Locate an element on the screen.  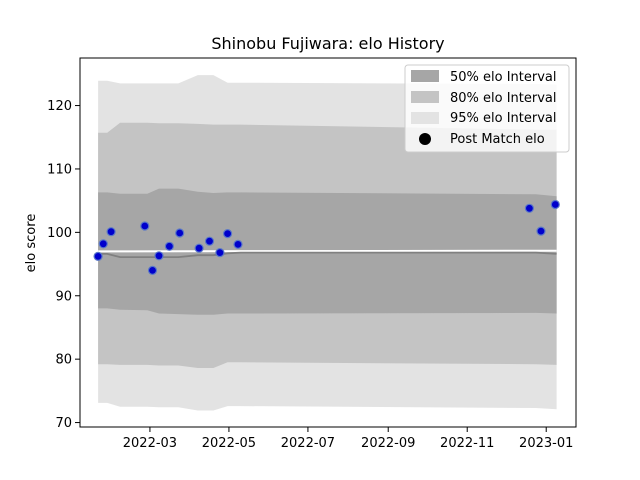
y-tick-label: 70 is located at coordinates (63, 423).